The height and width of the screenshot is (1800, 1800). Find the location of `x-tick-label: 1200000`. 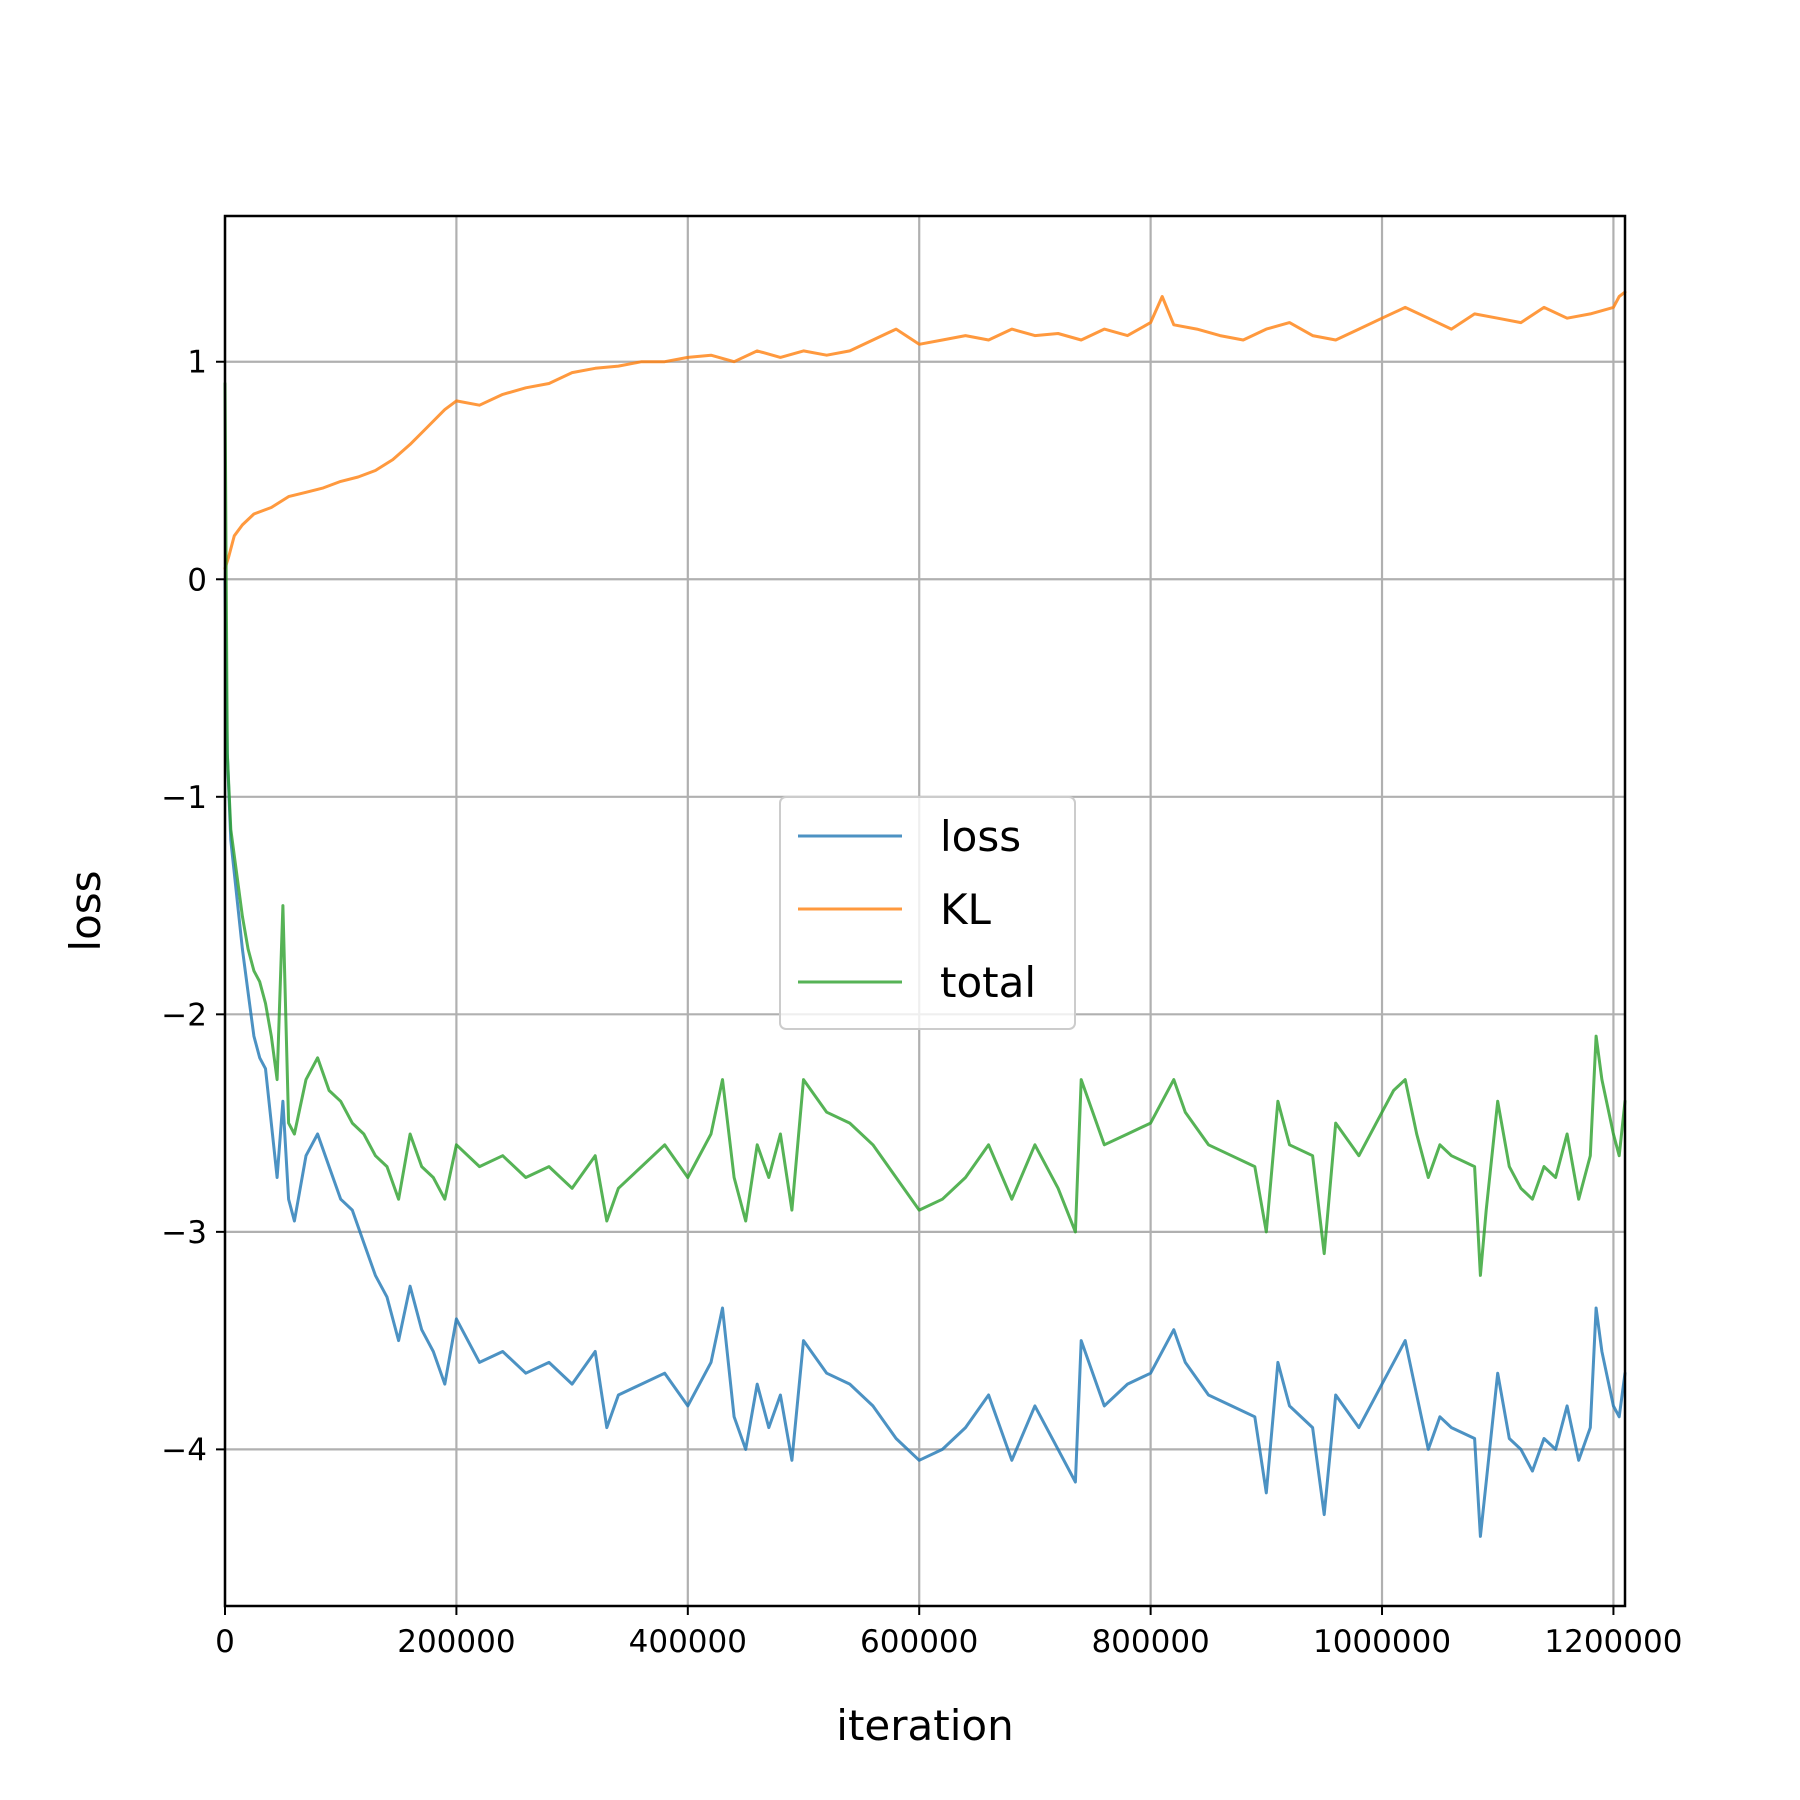

x-tick-label: 1200000 is located at coordinates (1613, 1642).